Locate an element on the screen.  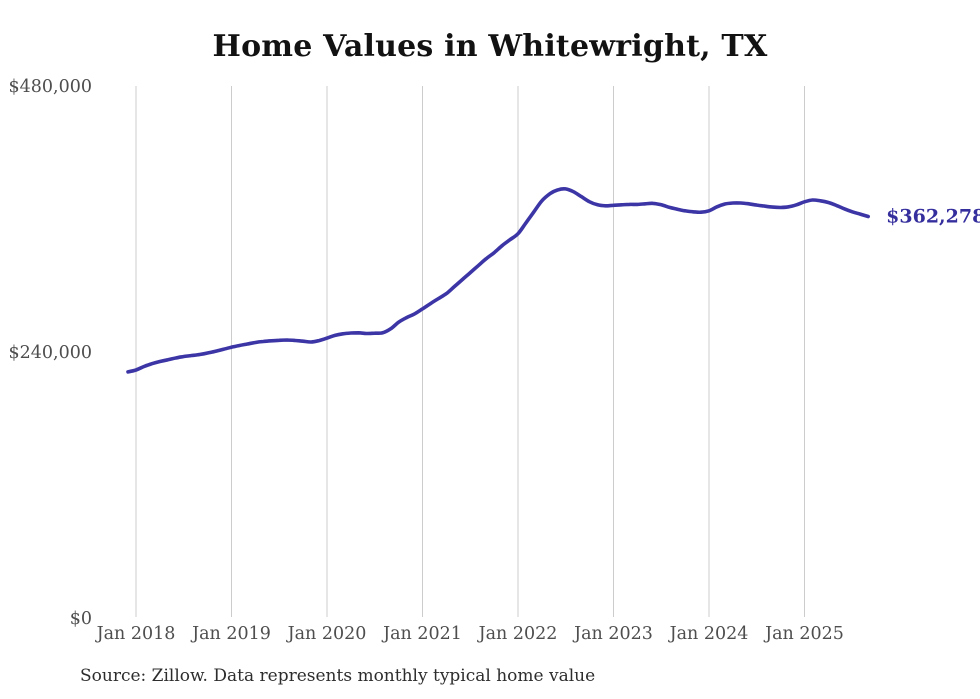
x-axis-tick-label: Jan 2022 is located at coordinates (517, 634).